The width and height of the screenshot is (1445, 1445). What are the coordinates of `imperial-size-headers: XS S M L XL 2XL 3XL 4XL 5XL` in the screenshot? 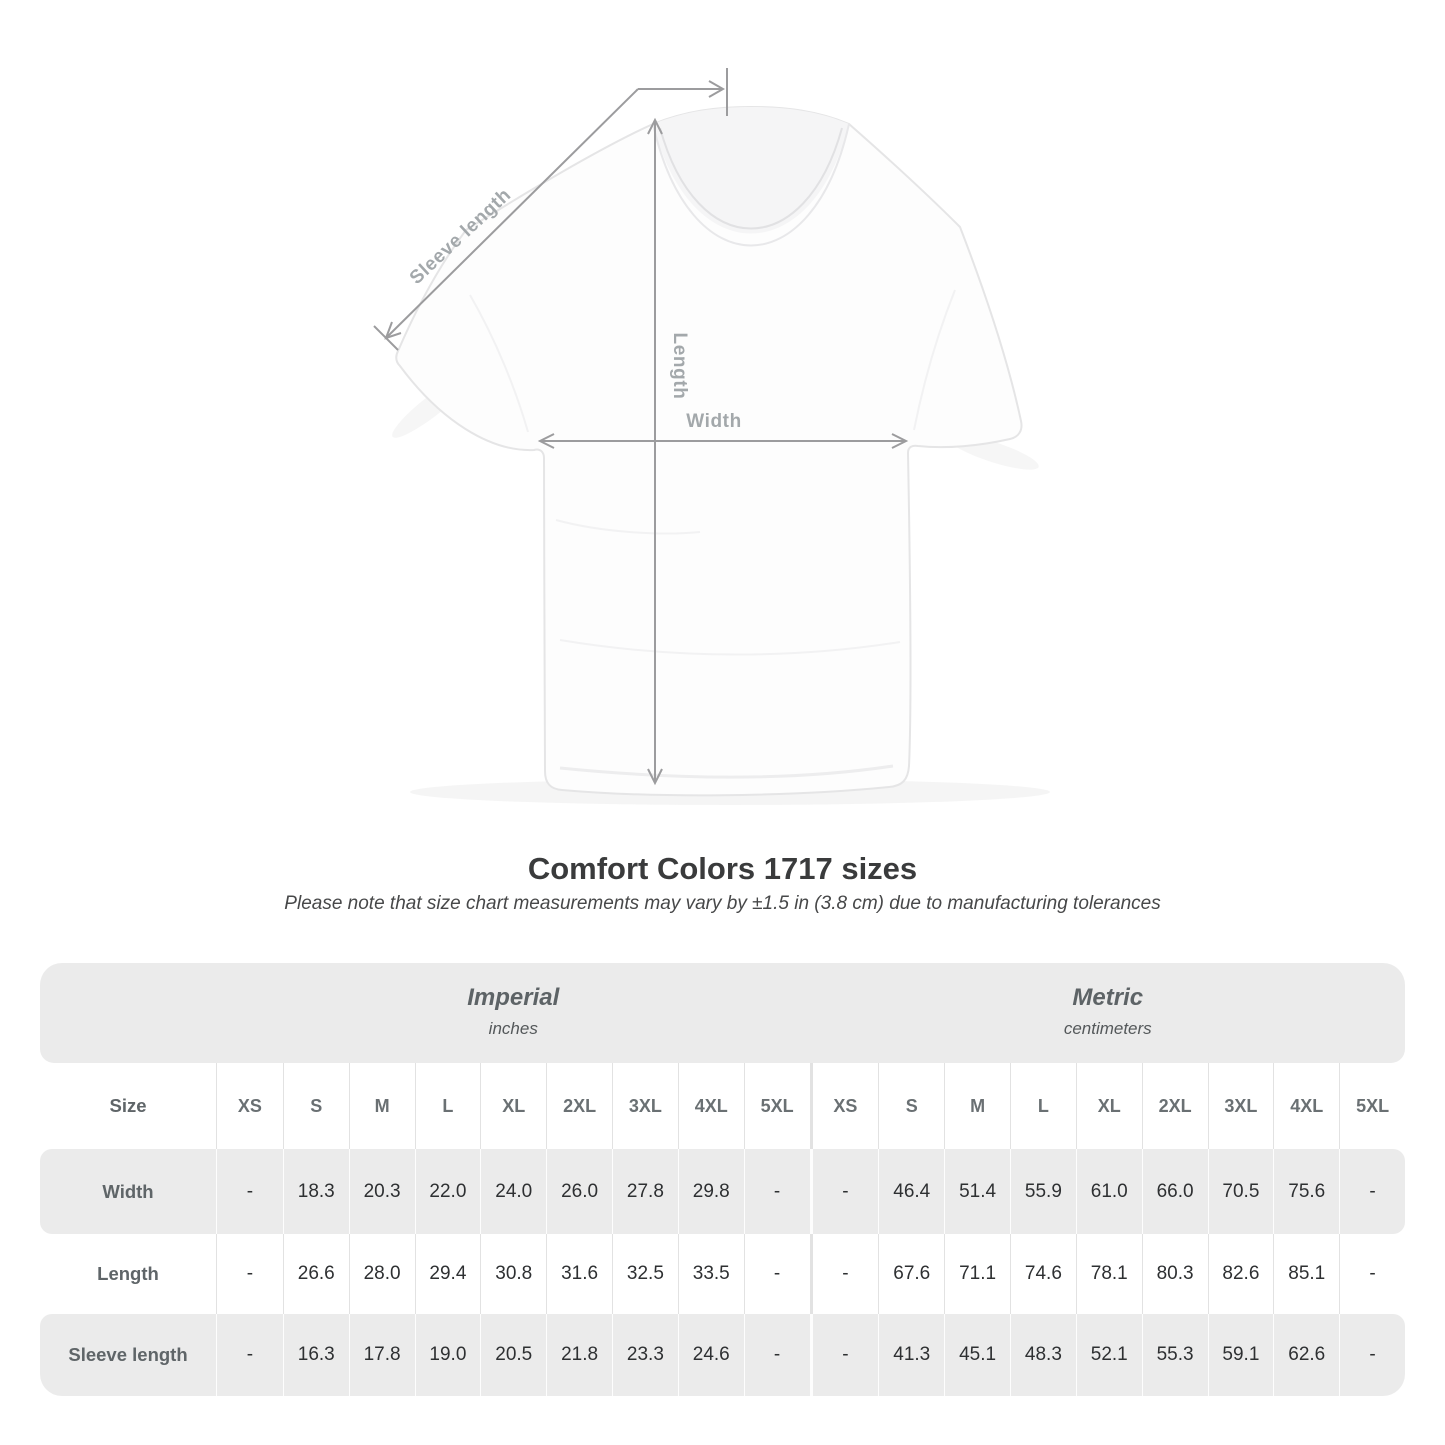 It's located at (513, 1106).